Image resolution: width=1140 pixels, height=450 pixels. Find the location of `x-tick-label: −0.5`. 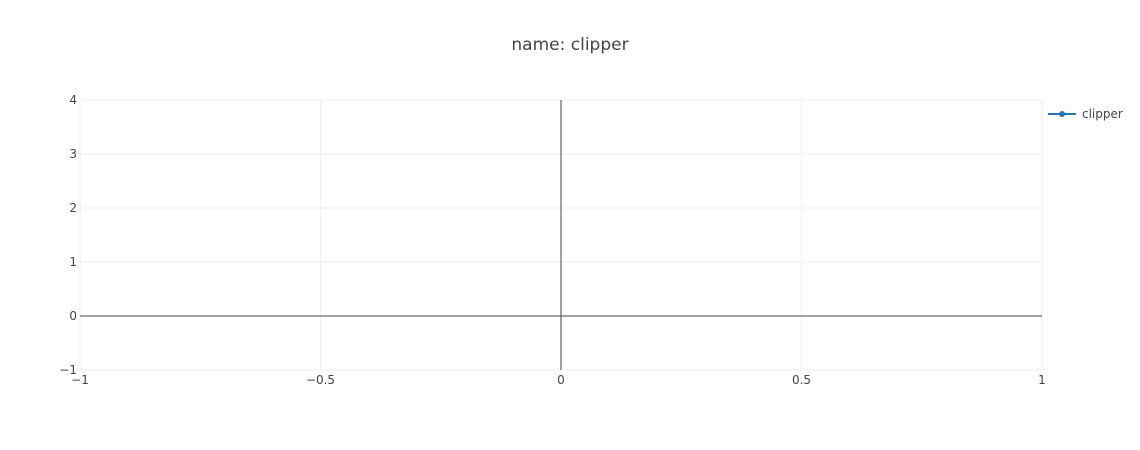

x-tick-label: −0.5 is located at coordinates (320, 380).